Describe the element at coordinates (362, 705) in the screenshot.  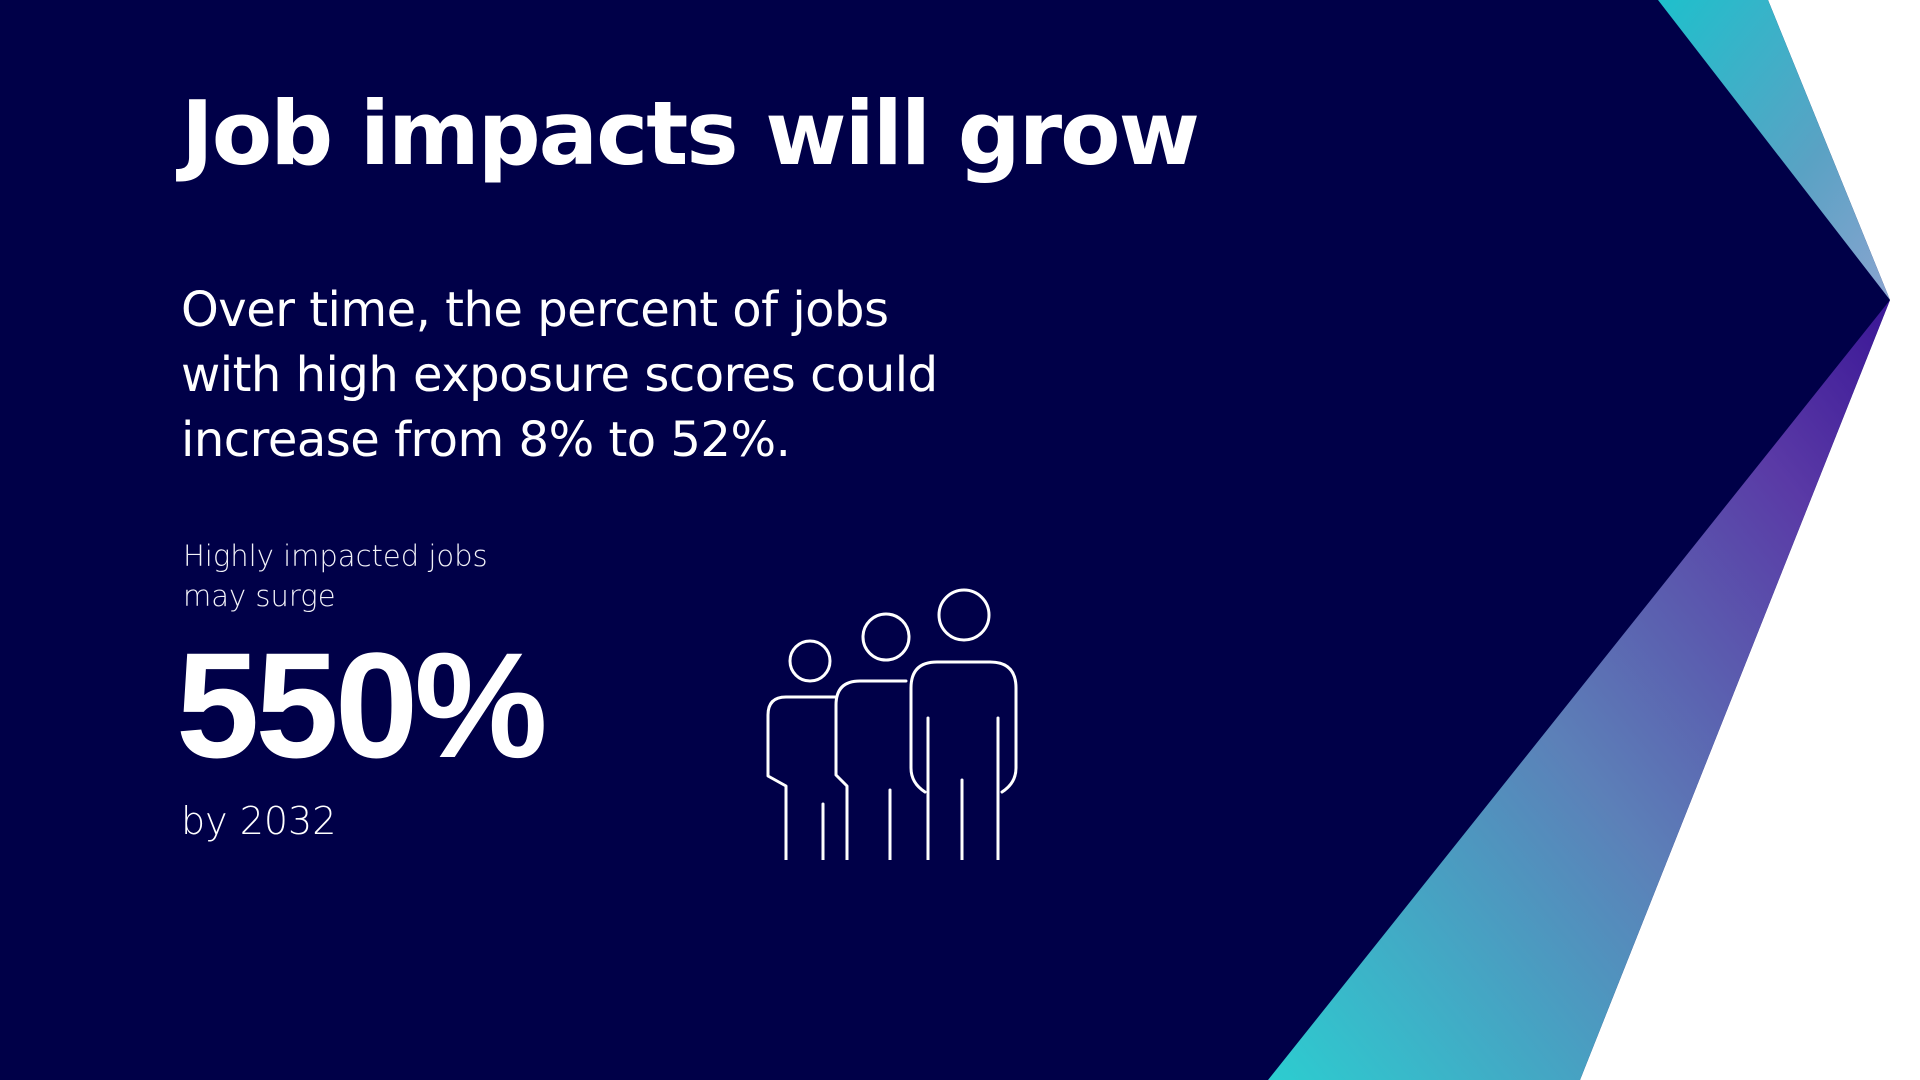
I see `stat-value: 550%` at that location.